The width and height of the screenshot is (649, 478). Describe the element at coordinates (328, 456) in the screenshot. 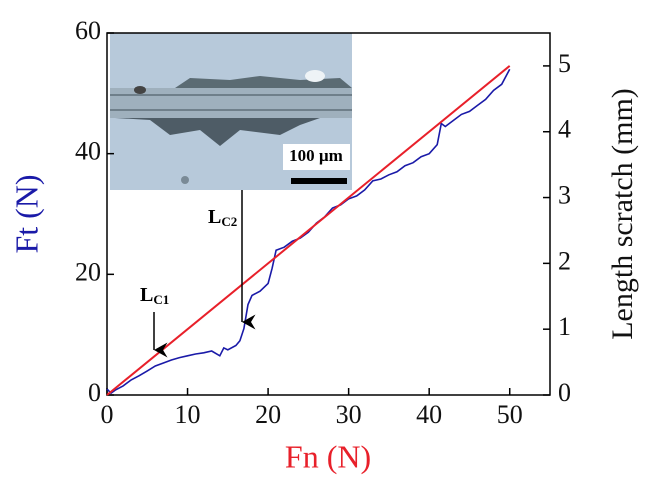

I see `x-axis-label: Fn (N)` at that location.